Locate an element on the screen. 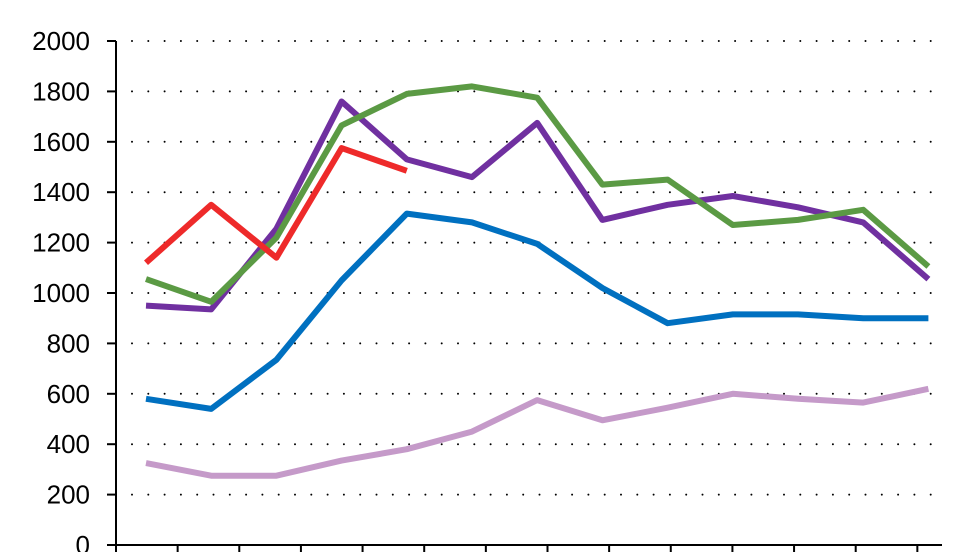 The width and height of the screenshot is (980, 552). y-tick-label: 0 is located at coordinates (83, 541).